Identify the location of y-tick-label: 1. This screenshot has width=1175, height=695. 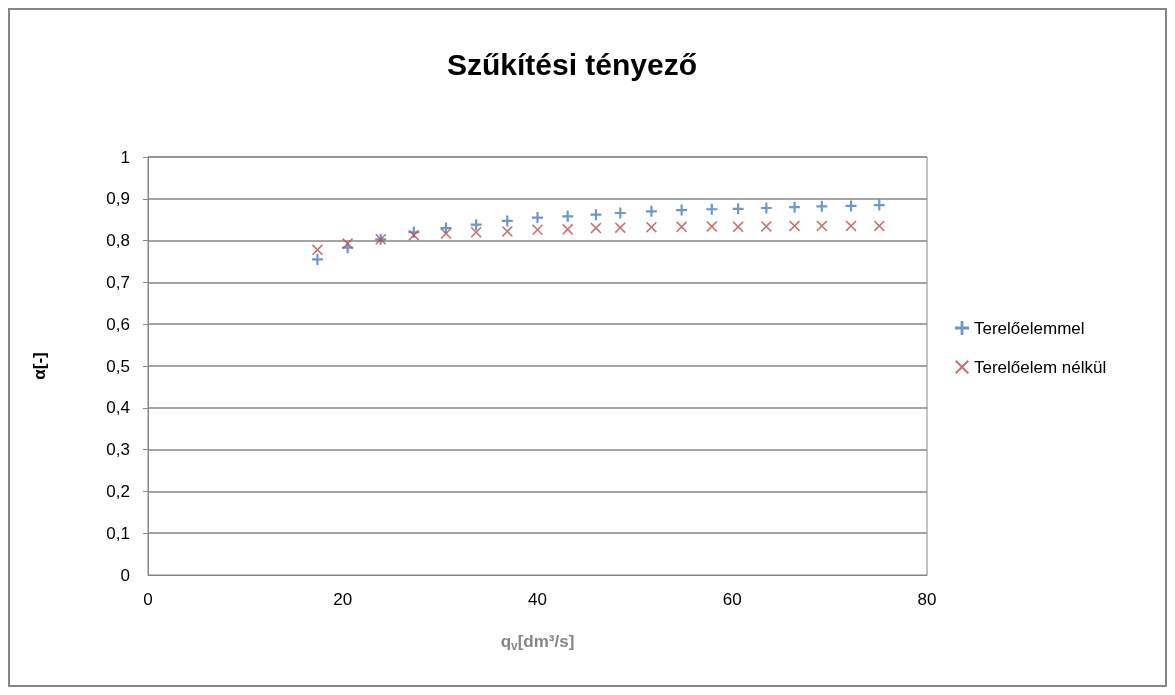
(125, 157).